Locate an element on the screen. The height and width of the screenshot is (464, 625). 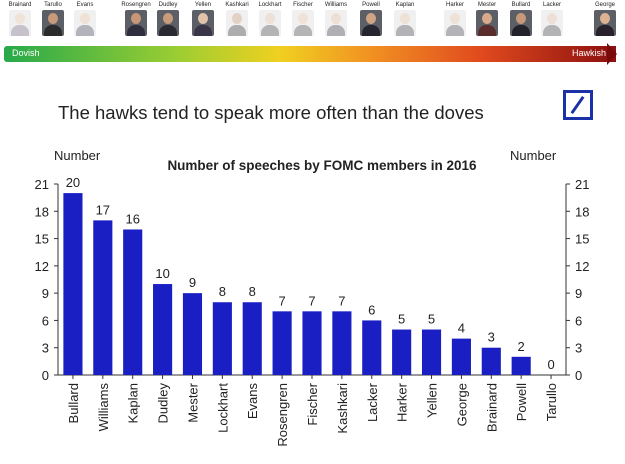
portrait-dudley: Dudley is located at coordinates (168, 21).